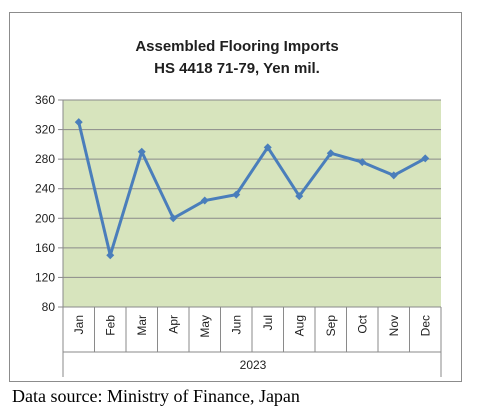 The image size is (487, 413). What do you see at coordinates (173, 324) in the screenshot?
I see `x-tick-label: Apr` at bounding box center [173, 324].